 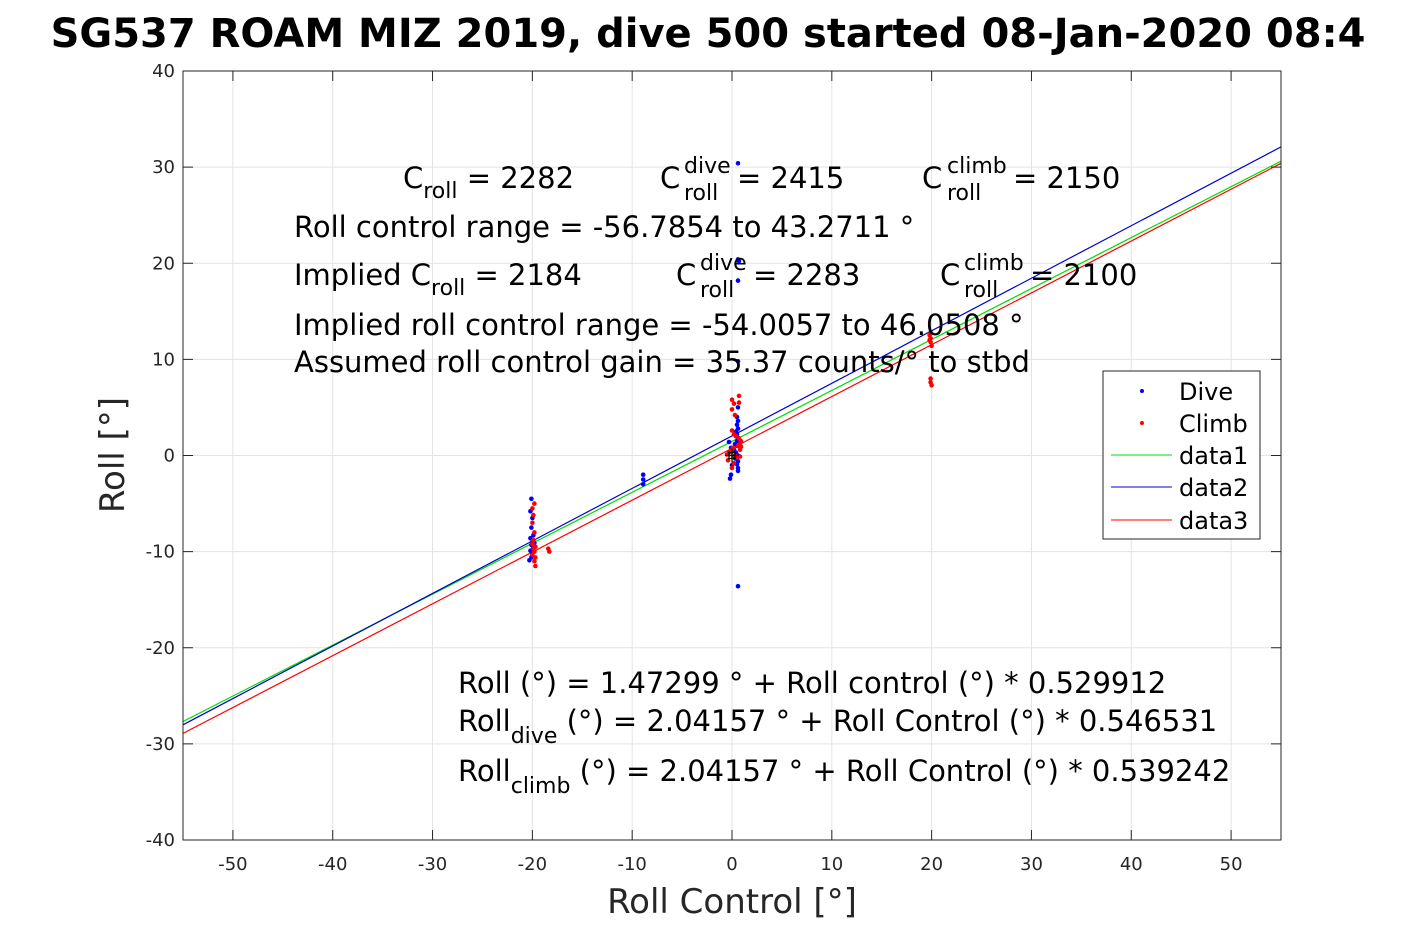 I want to click on fit-climb-sub: climb, so click(x=541, y=786).